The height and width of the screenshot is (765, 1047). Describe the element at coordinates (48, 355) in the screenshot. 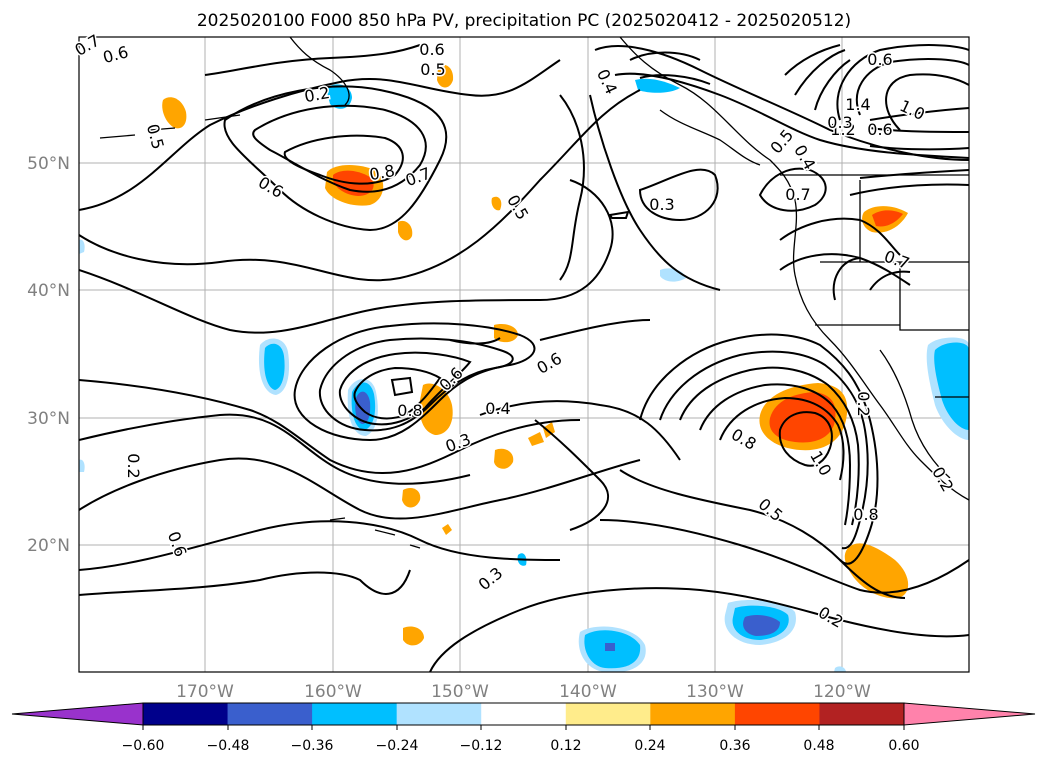

I see `latitude-labels: 50°N 40°N 30°N 20°N` at that location.